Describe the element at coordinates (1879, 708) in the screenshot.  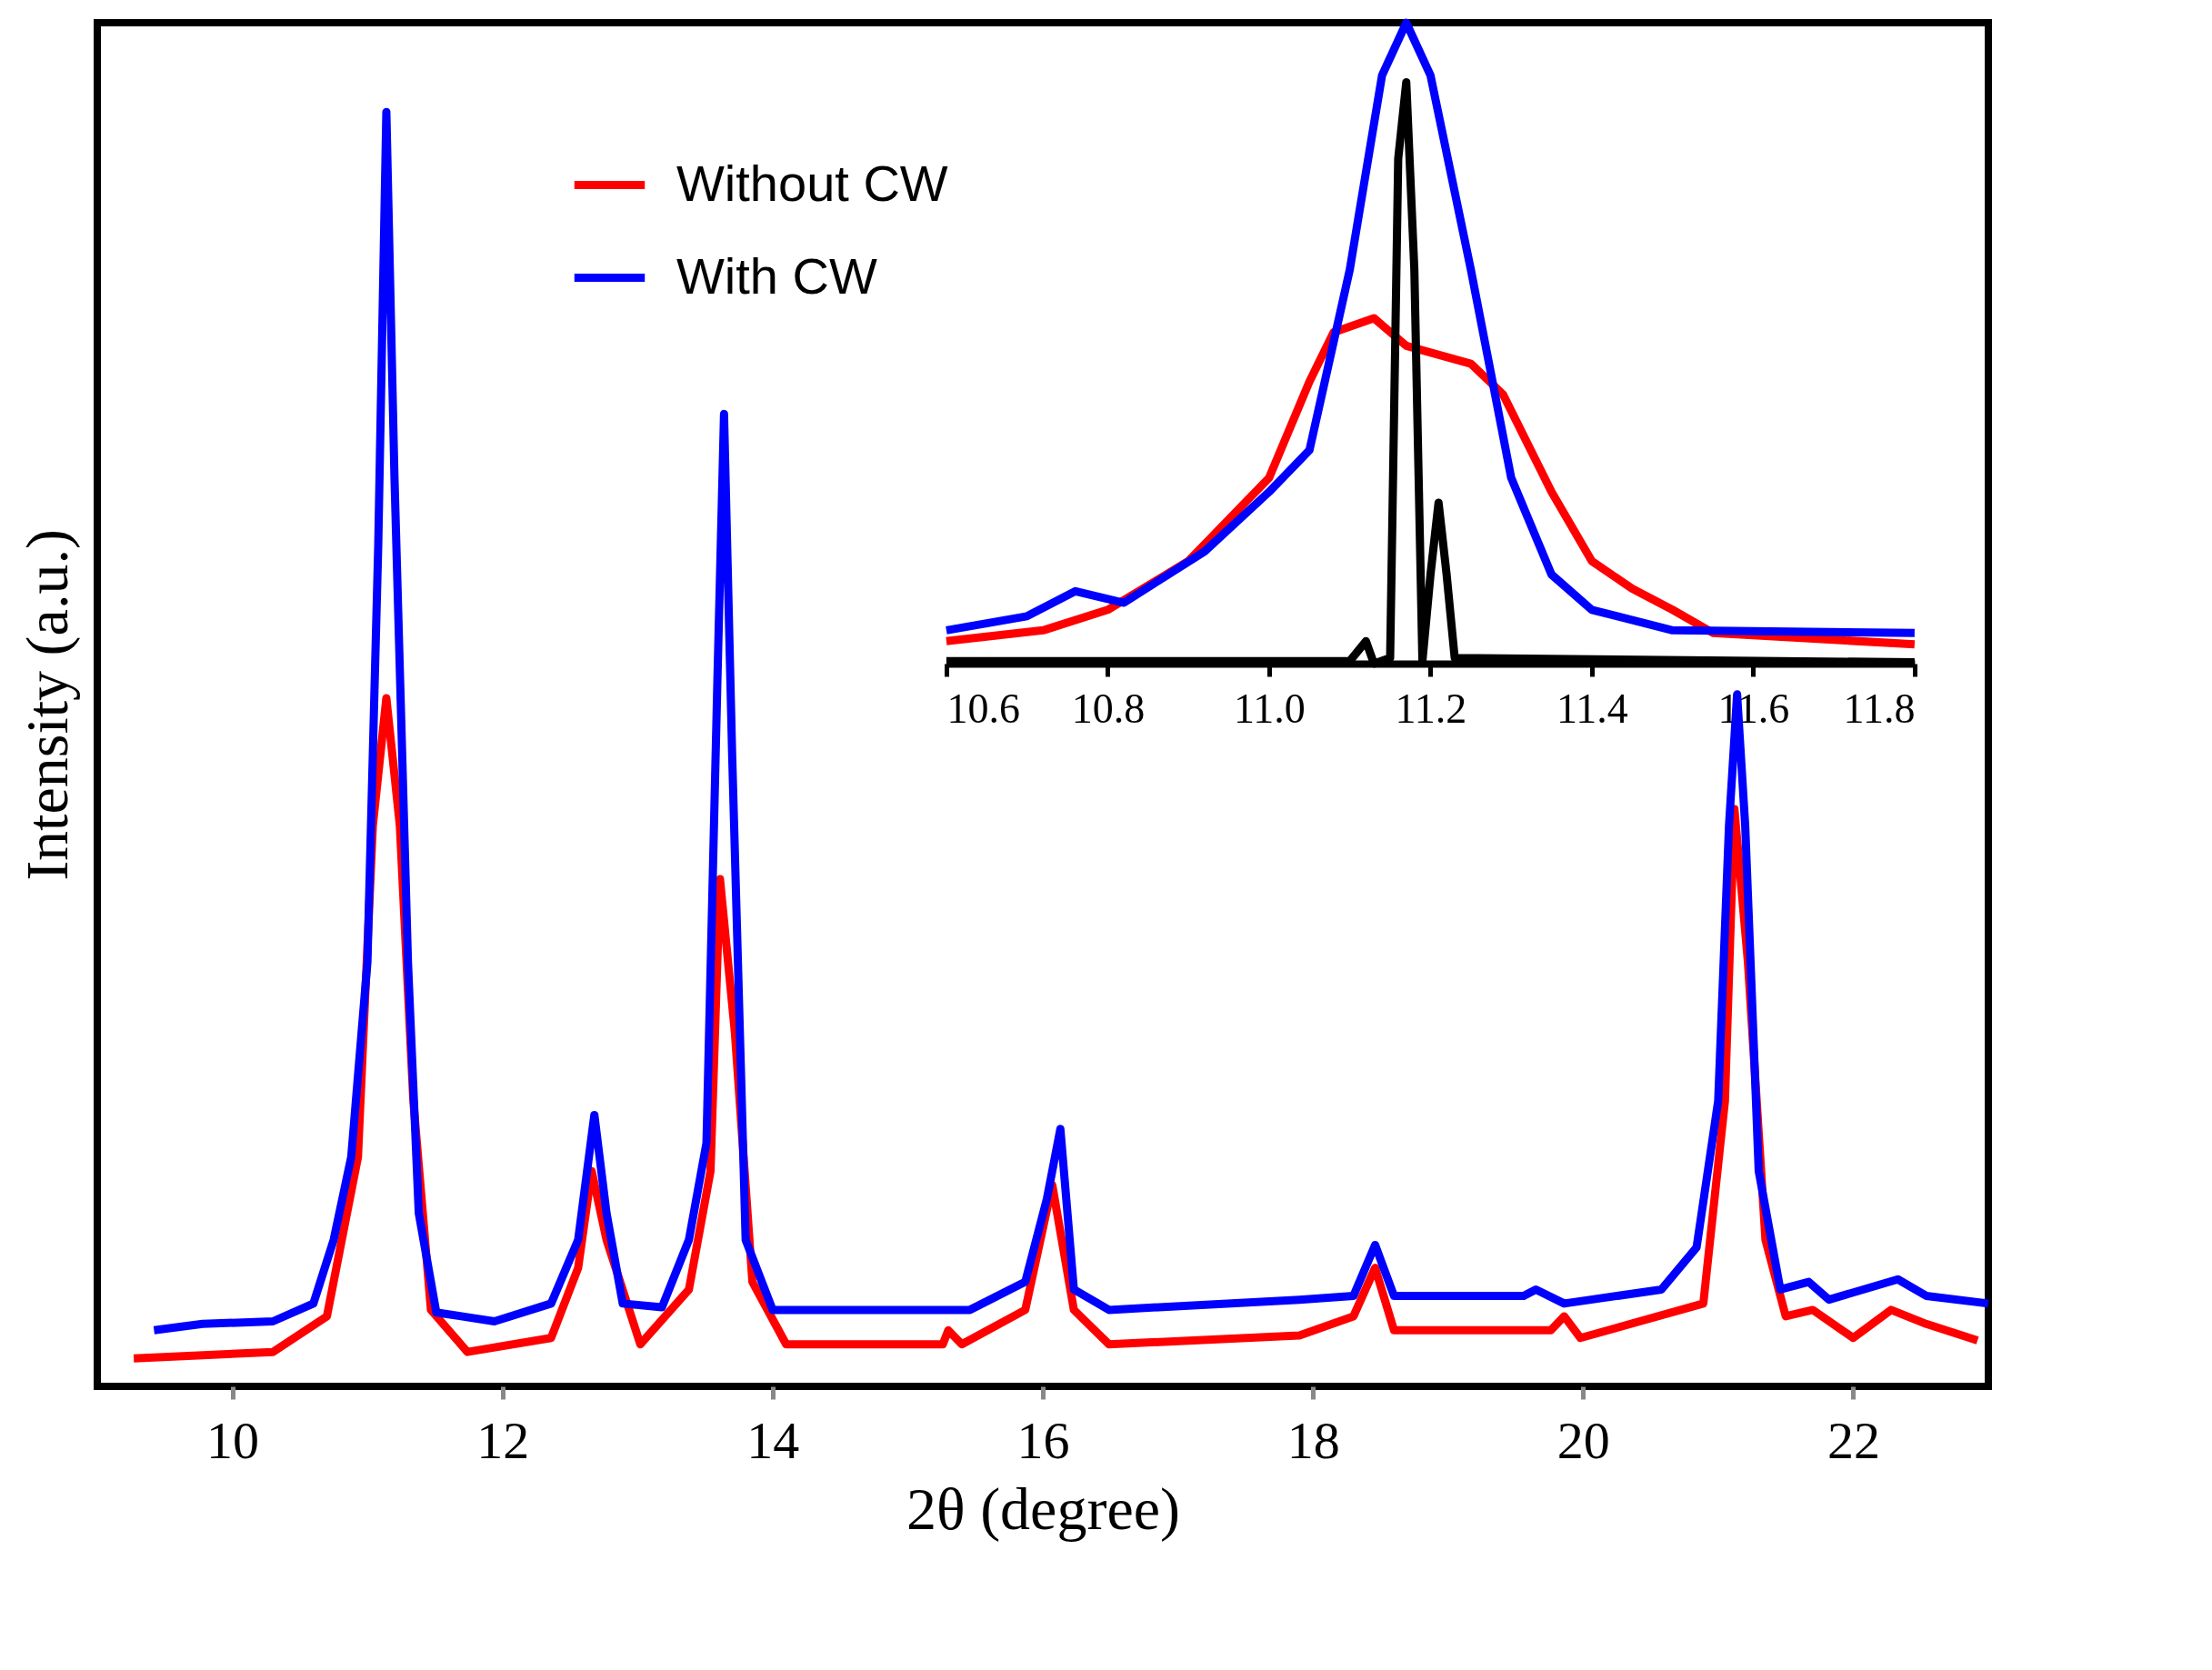
I see `x-tick-label: 11.8` at that location.